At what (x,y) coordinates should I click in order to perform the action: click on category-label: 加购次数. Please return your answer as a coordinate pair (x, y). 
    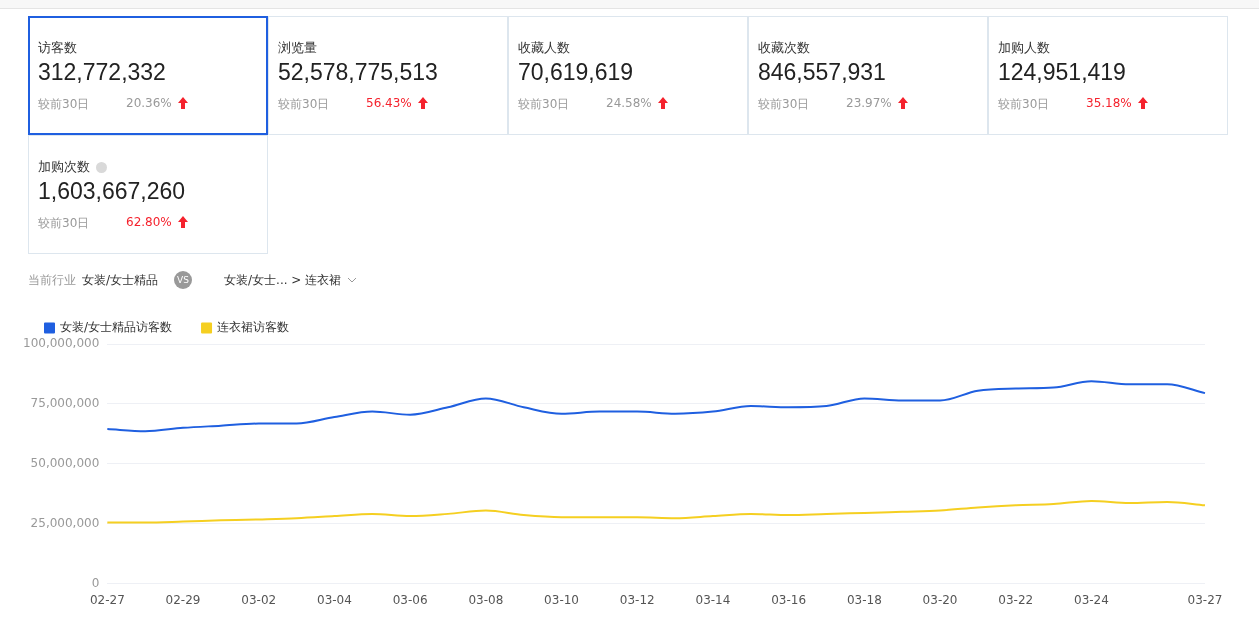
    Looking at the image, I should click on (64, 167).